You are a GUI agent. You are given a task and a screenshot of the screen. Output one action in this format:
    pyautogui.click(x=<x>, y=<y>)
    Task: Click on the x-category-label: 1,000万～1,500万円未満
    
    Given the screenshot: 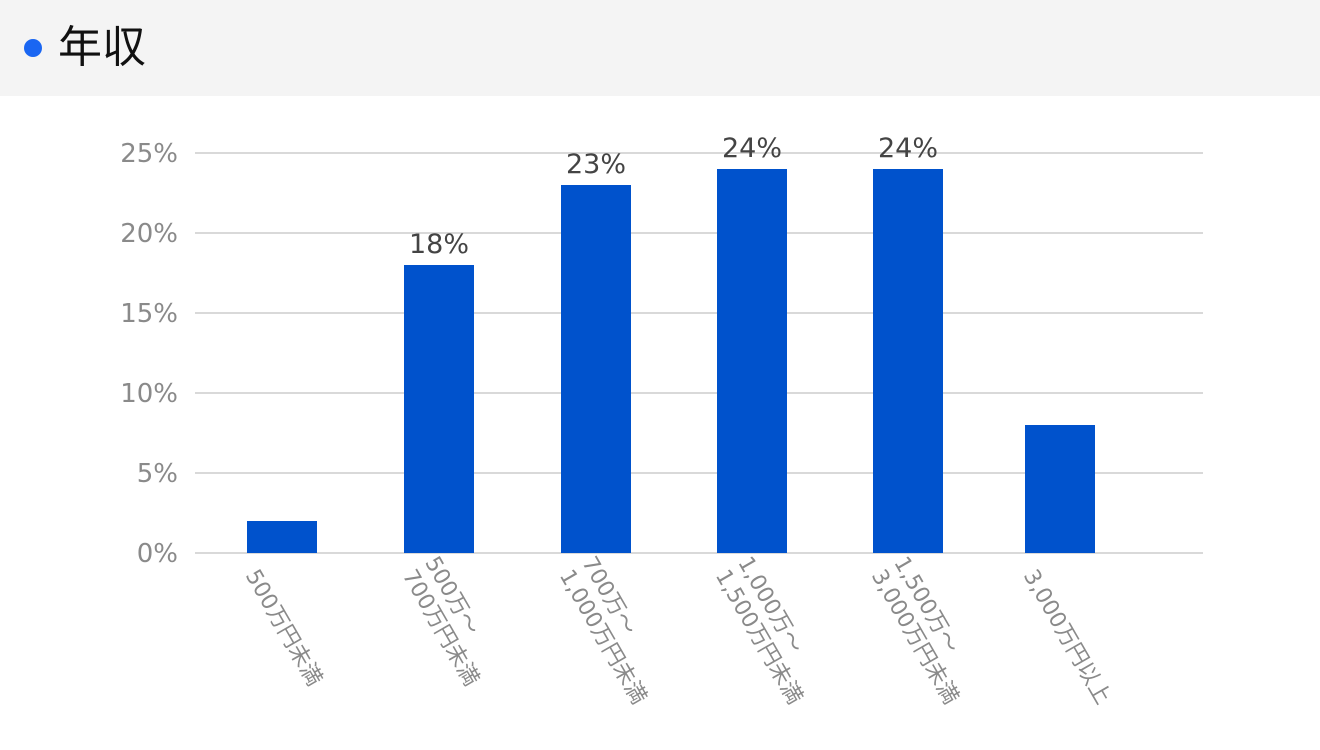 What is the action you would take?
    pyautogui.click(x=759, y=631)
    